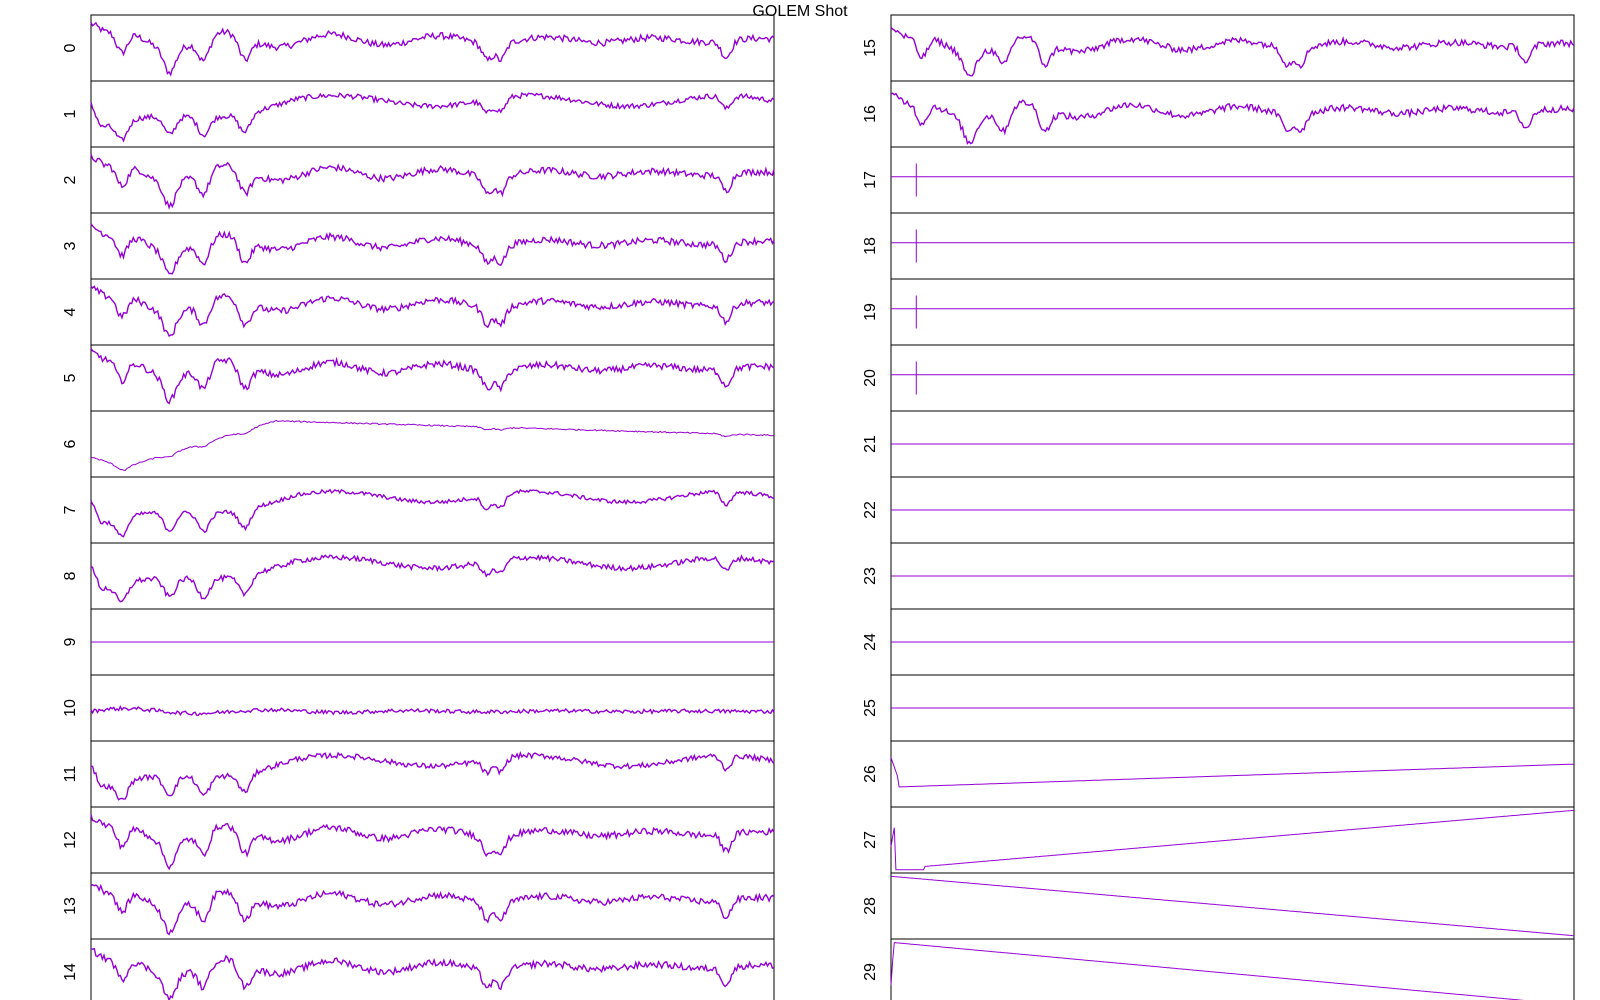 The image size is (1600, 1000). I want to click on panel-16: 16, so click(1218, 114).